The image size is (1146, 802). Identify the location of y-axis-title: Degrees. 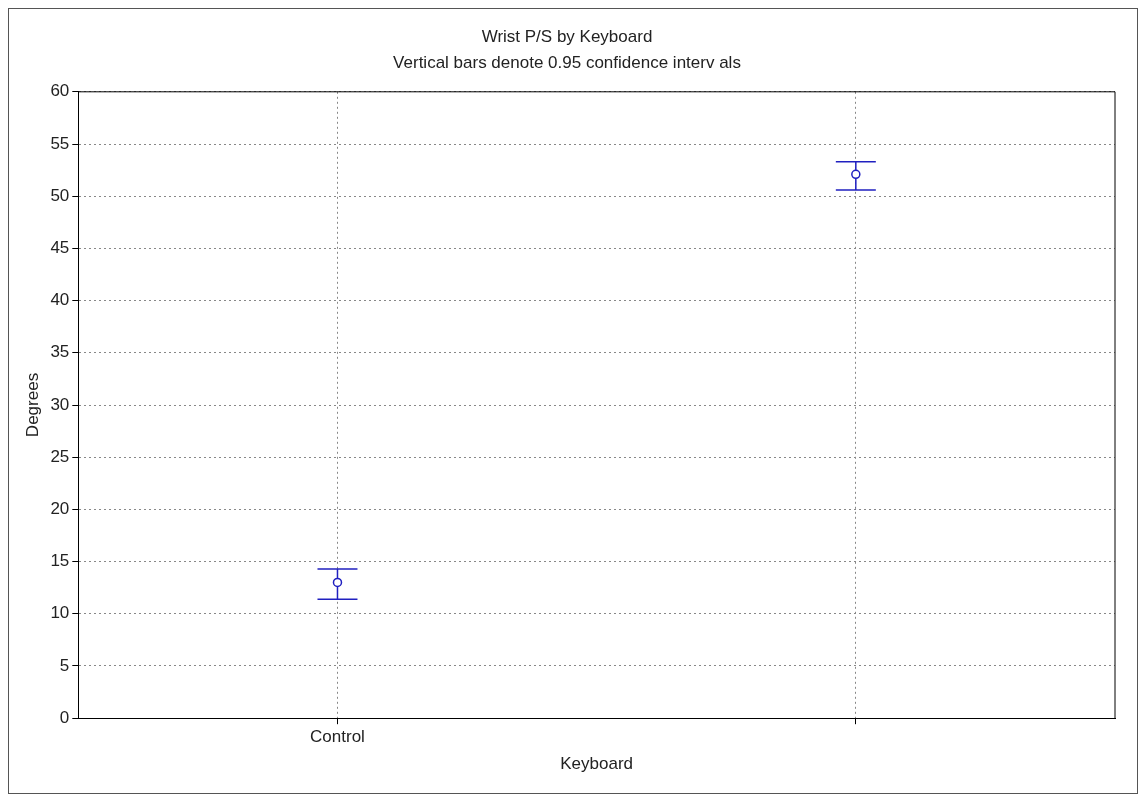
(32, 405).